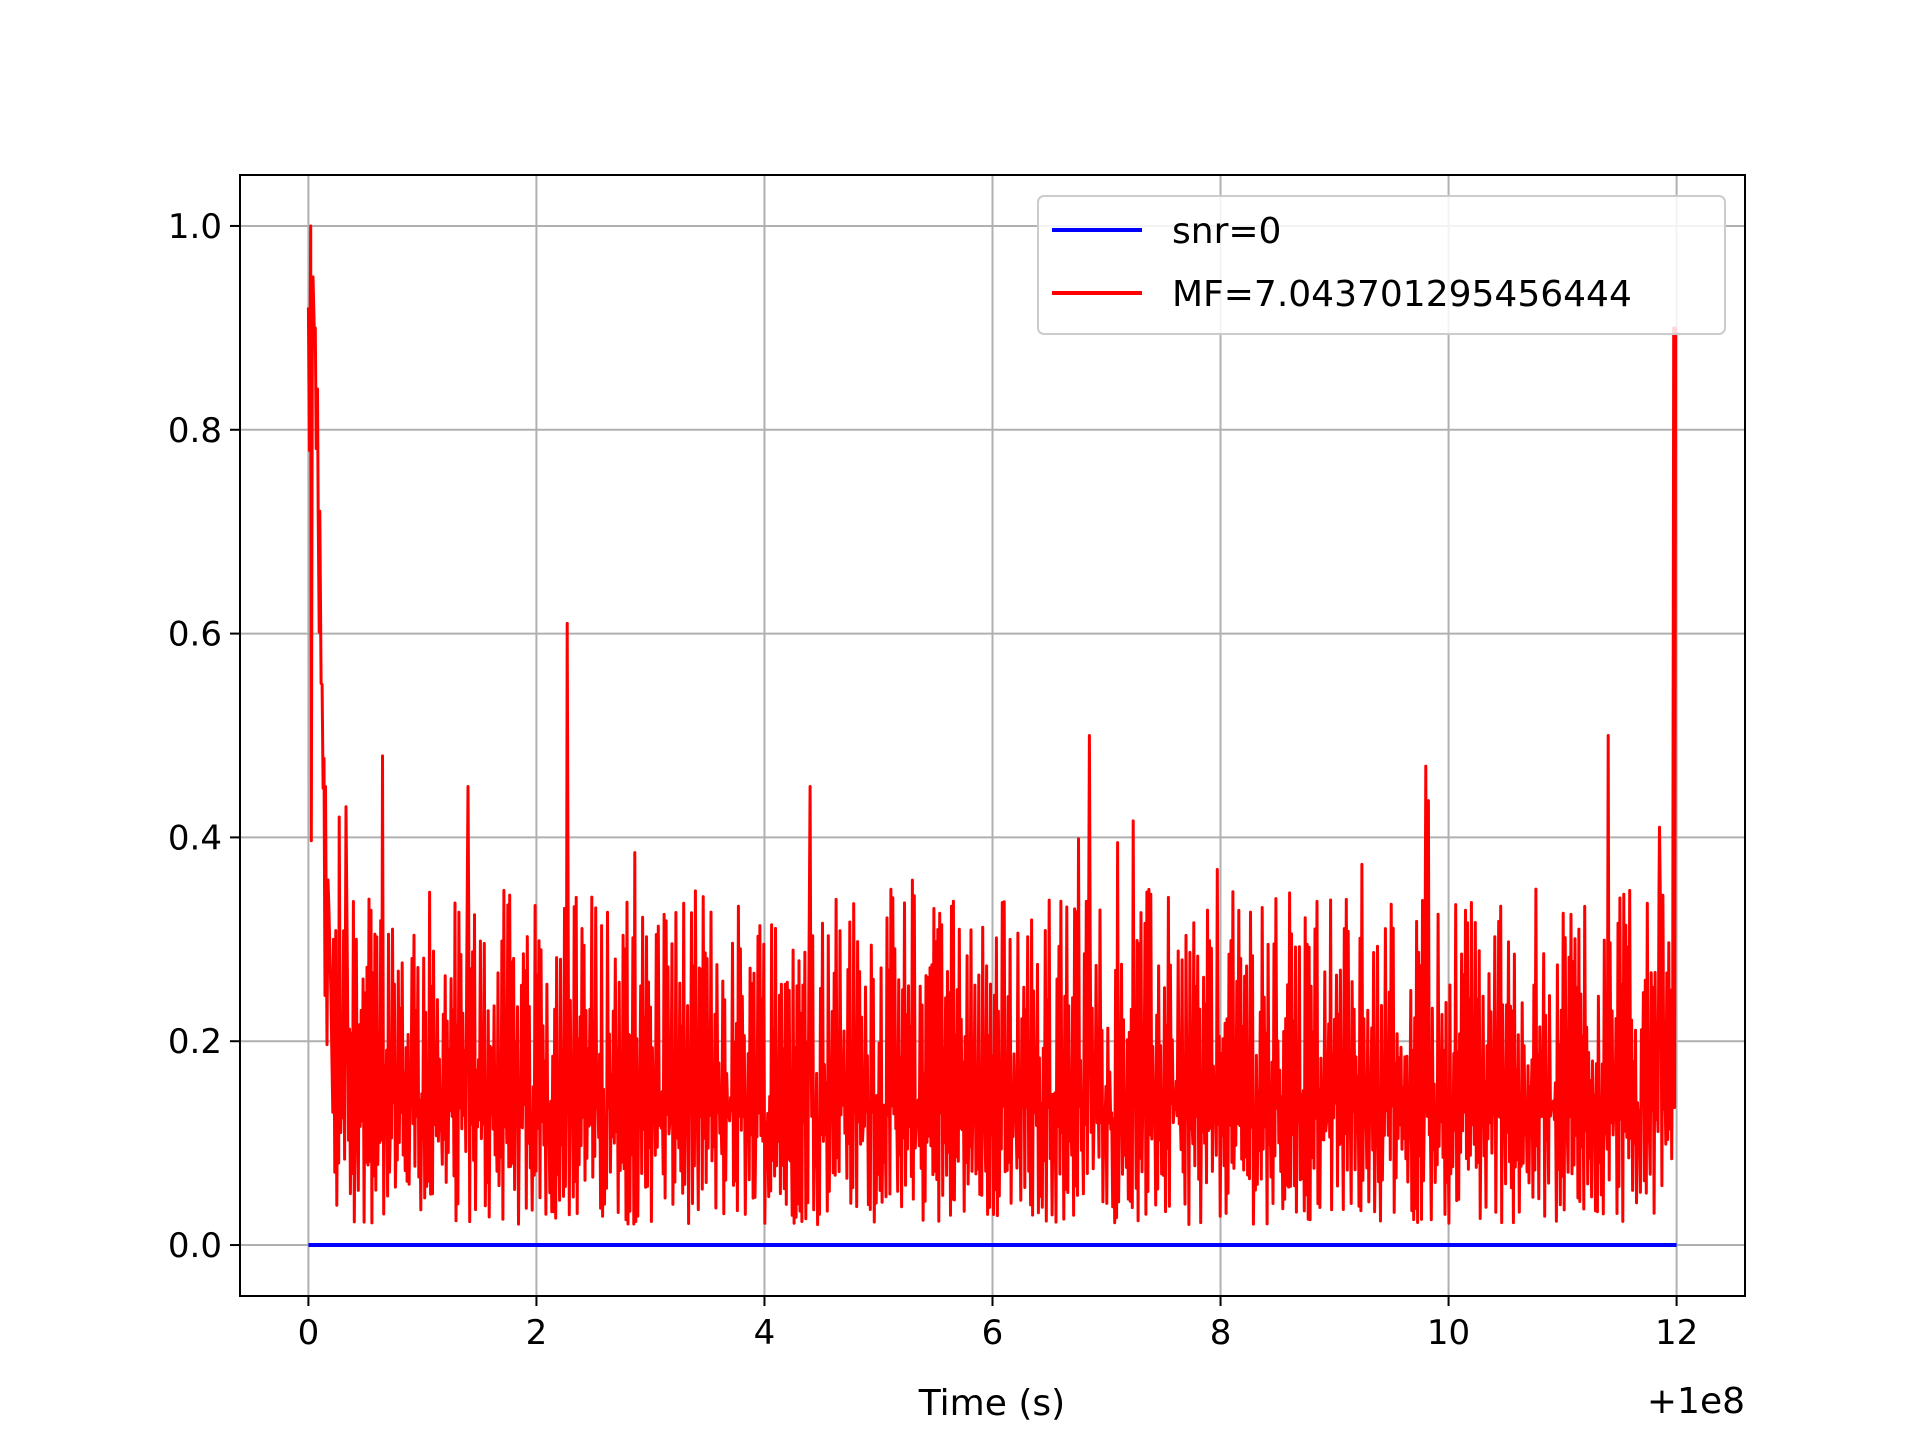 The height and width of the screenshot is (1440, 1920). What do you see at coordinates (765, 1333) in the screenshot?
I see `x-tick-label: 4` at bounding box center [765, 1333].